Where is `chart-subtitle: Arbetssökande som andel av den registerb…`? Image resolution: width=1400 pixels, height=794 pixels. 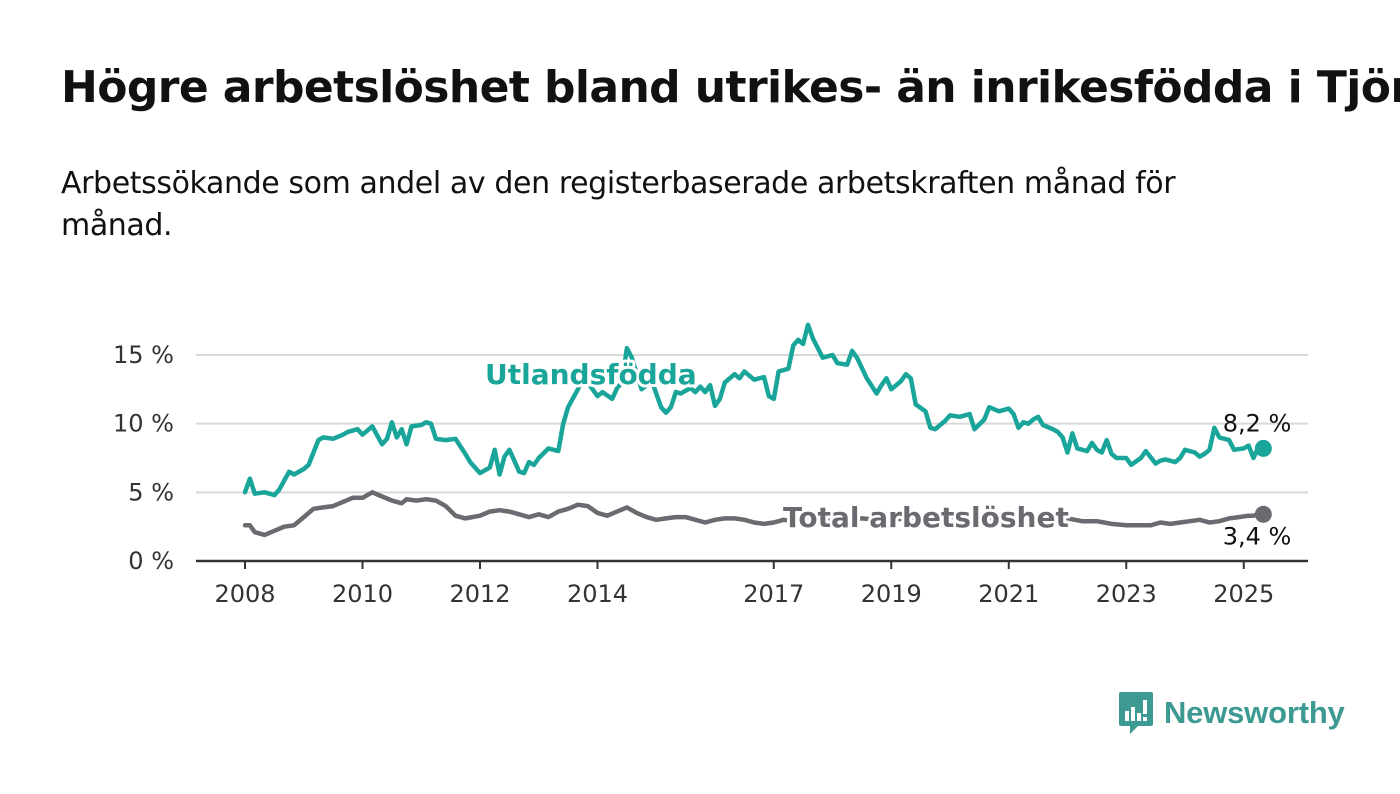
chart-subtitle: Arbetssökande som andel av den registerb… is located at coordinates (618, 204).